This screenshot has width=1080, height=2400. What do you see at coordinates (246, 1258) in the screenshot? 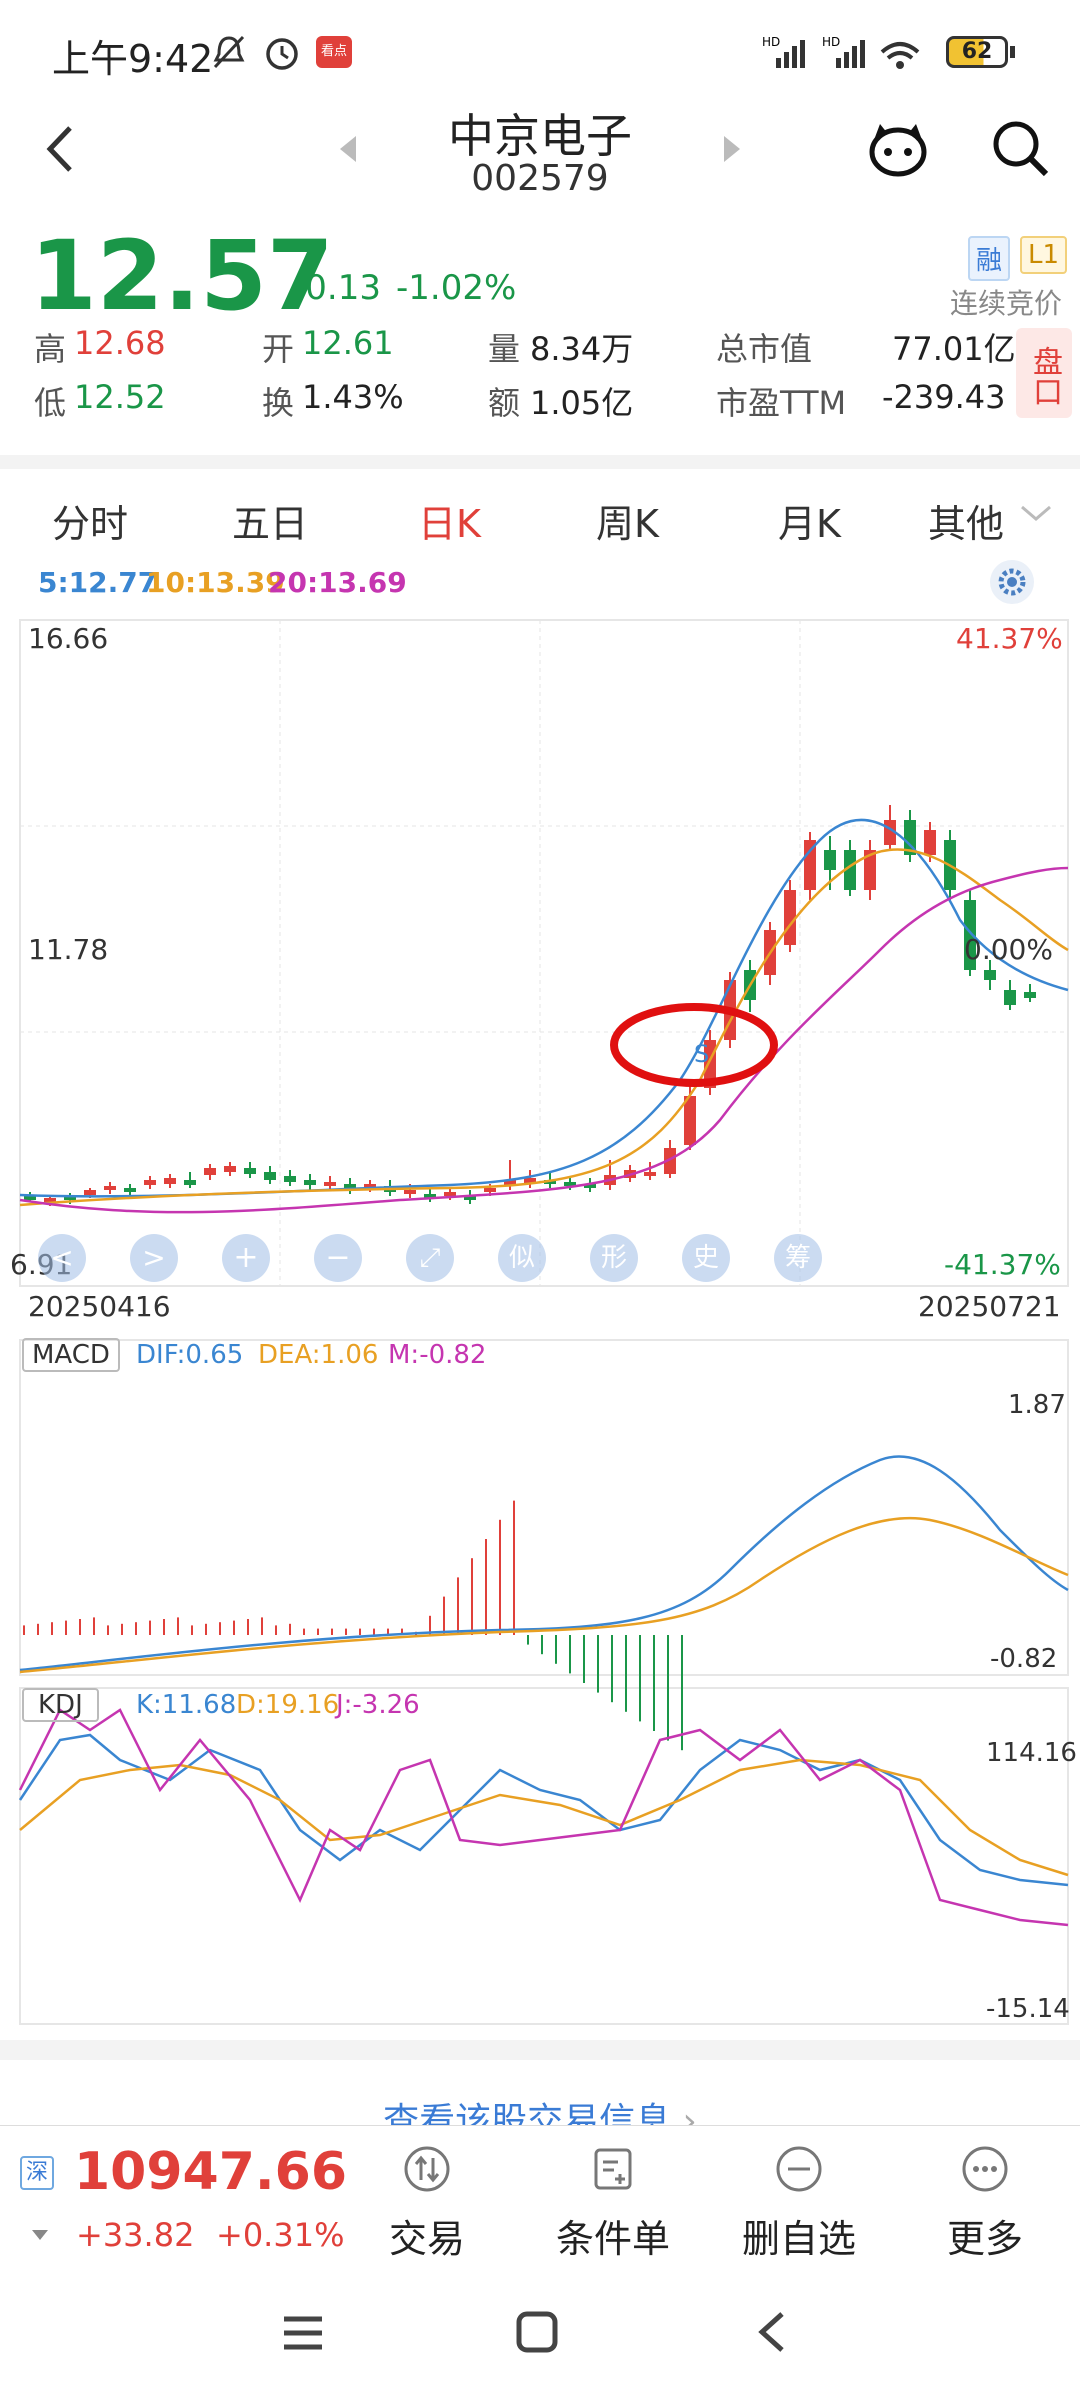
I see `zoom-in-button: +` at bounding box center [246, 1258].